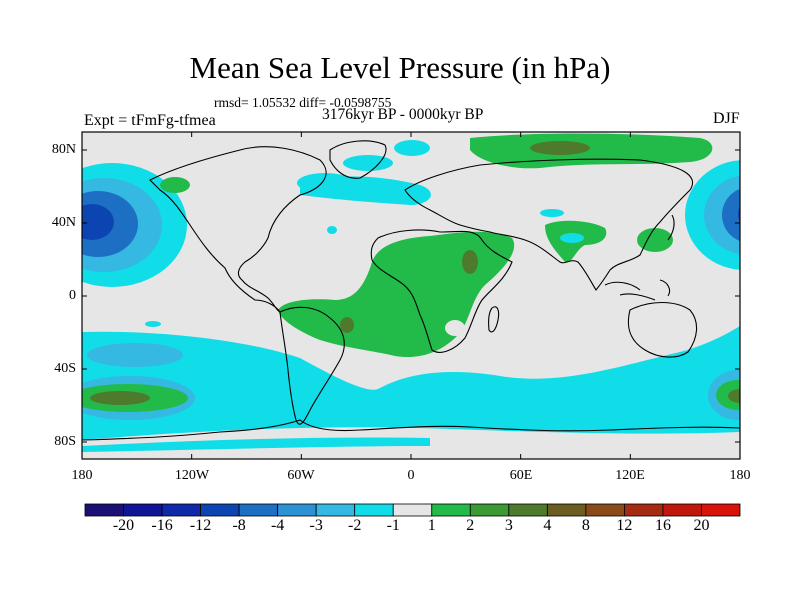 Image resolution: width=800 pixels, height=600 pixels. Describe the element at coordinates (734, 396) in the screenshot. I see `south-east-olive-patch` at that location.